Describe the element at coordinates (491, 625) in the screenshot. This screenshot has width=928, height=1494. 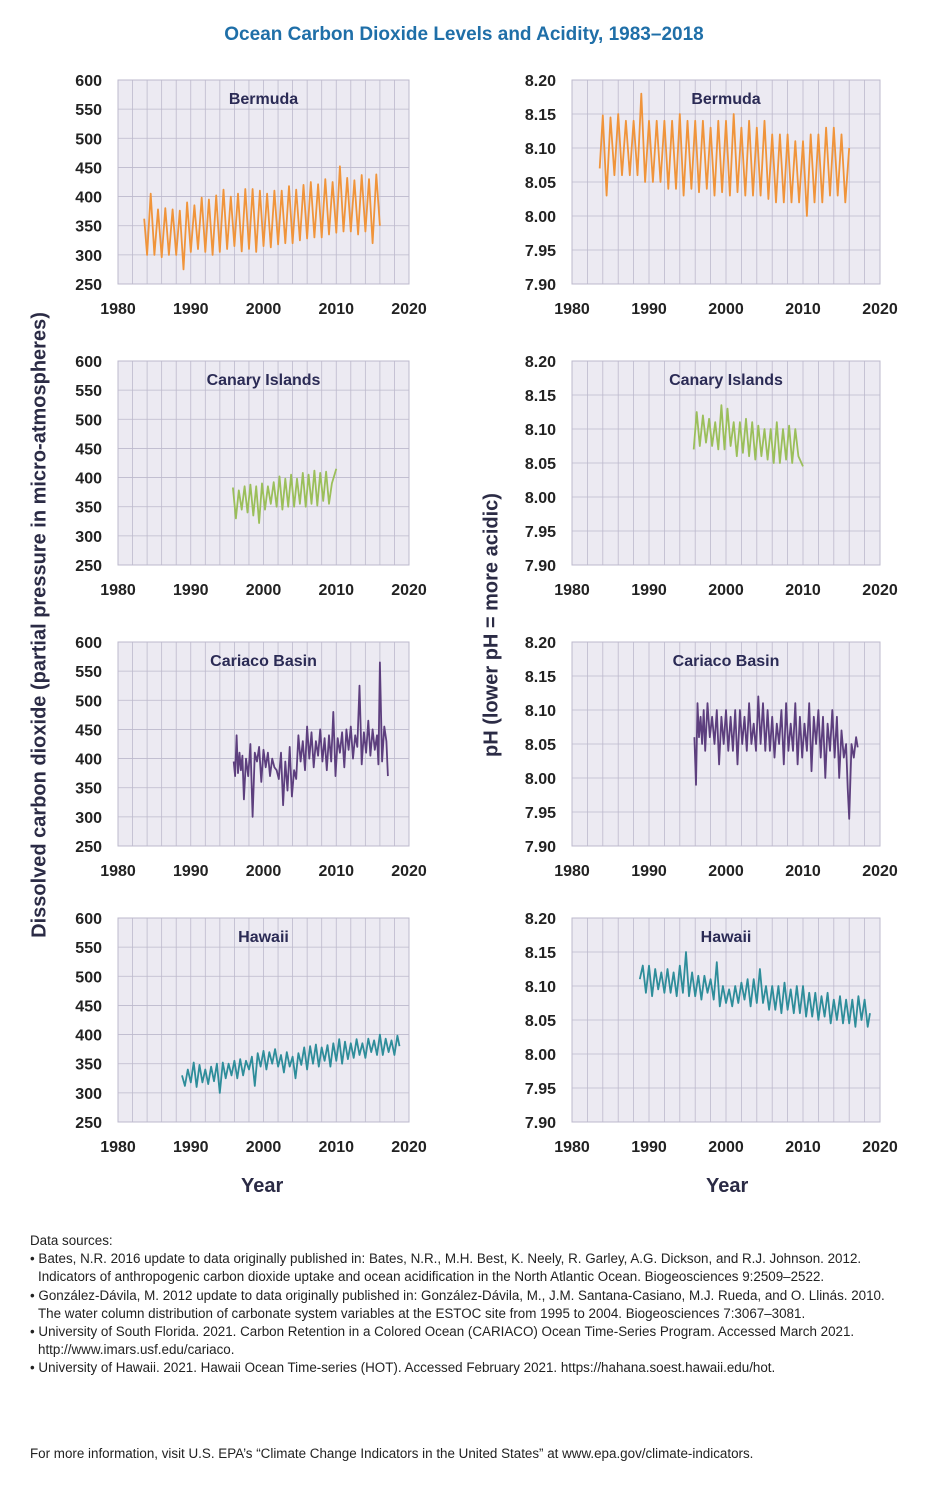
I see `y-axis-label-ph: pH (lower pH = more acidic)` at that location.